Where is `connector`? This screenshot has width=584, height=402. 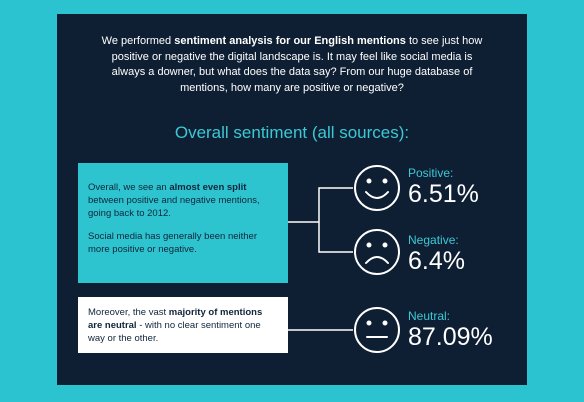 connector is located at coordinates (335, 220).